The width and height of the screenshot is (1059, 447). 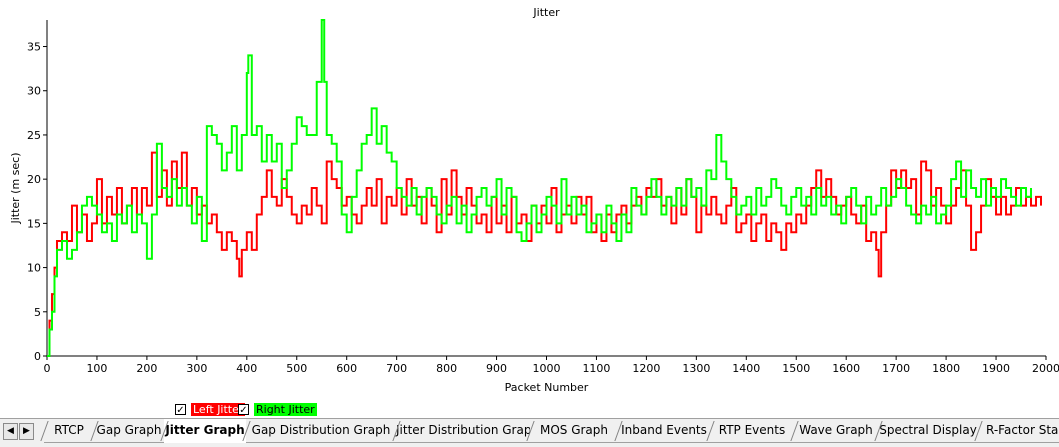 What do you see at coordinates (243, 409) in the screenshot?
I see `checkbox-right-jitter: ✓` at bounding box center [243, 409].